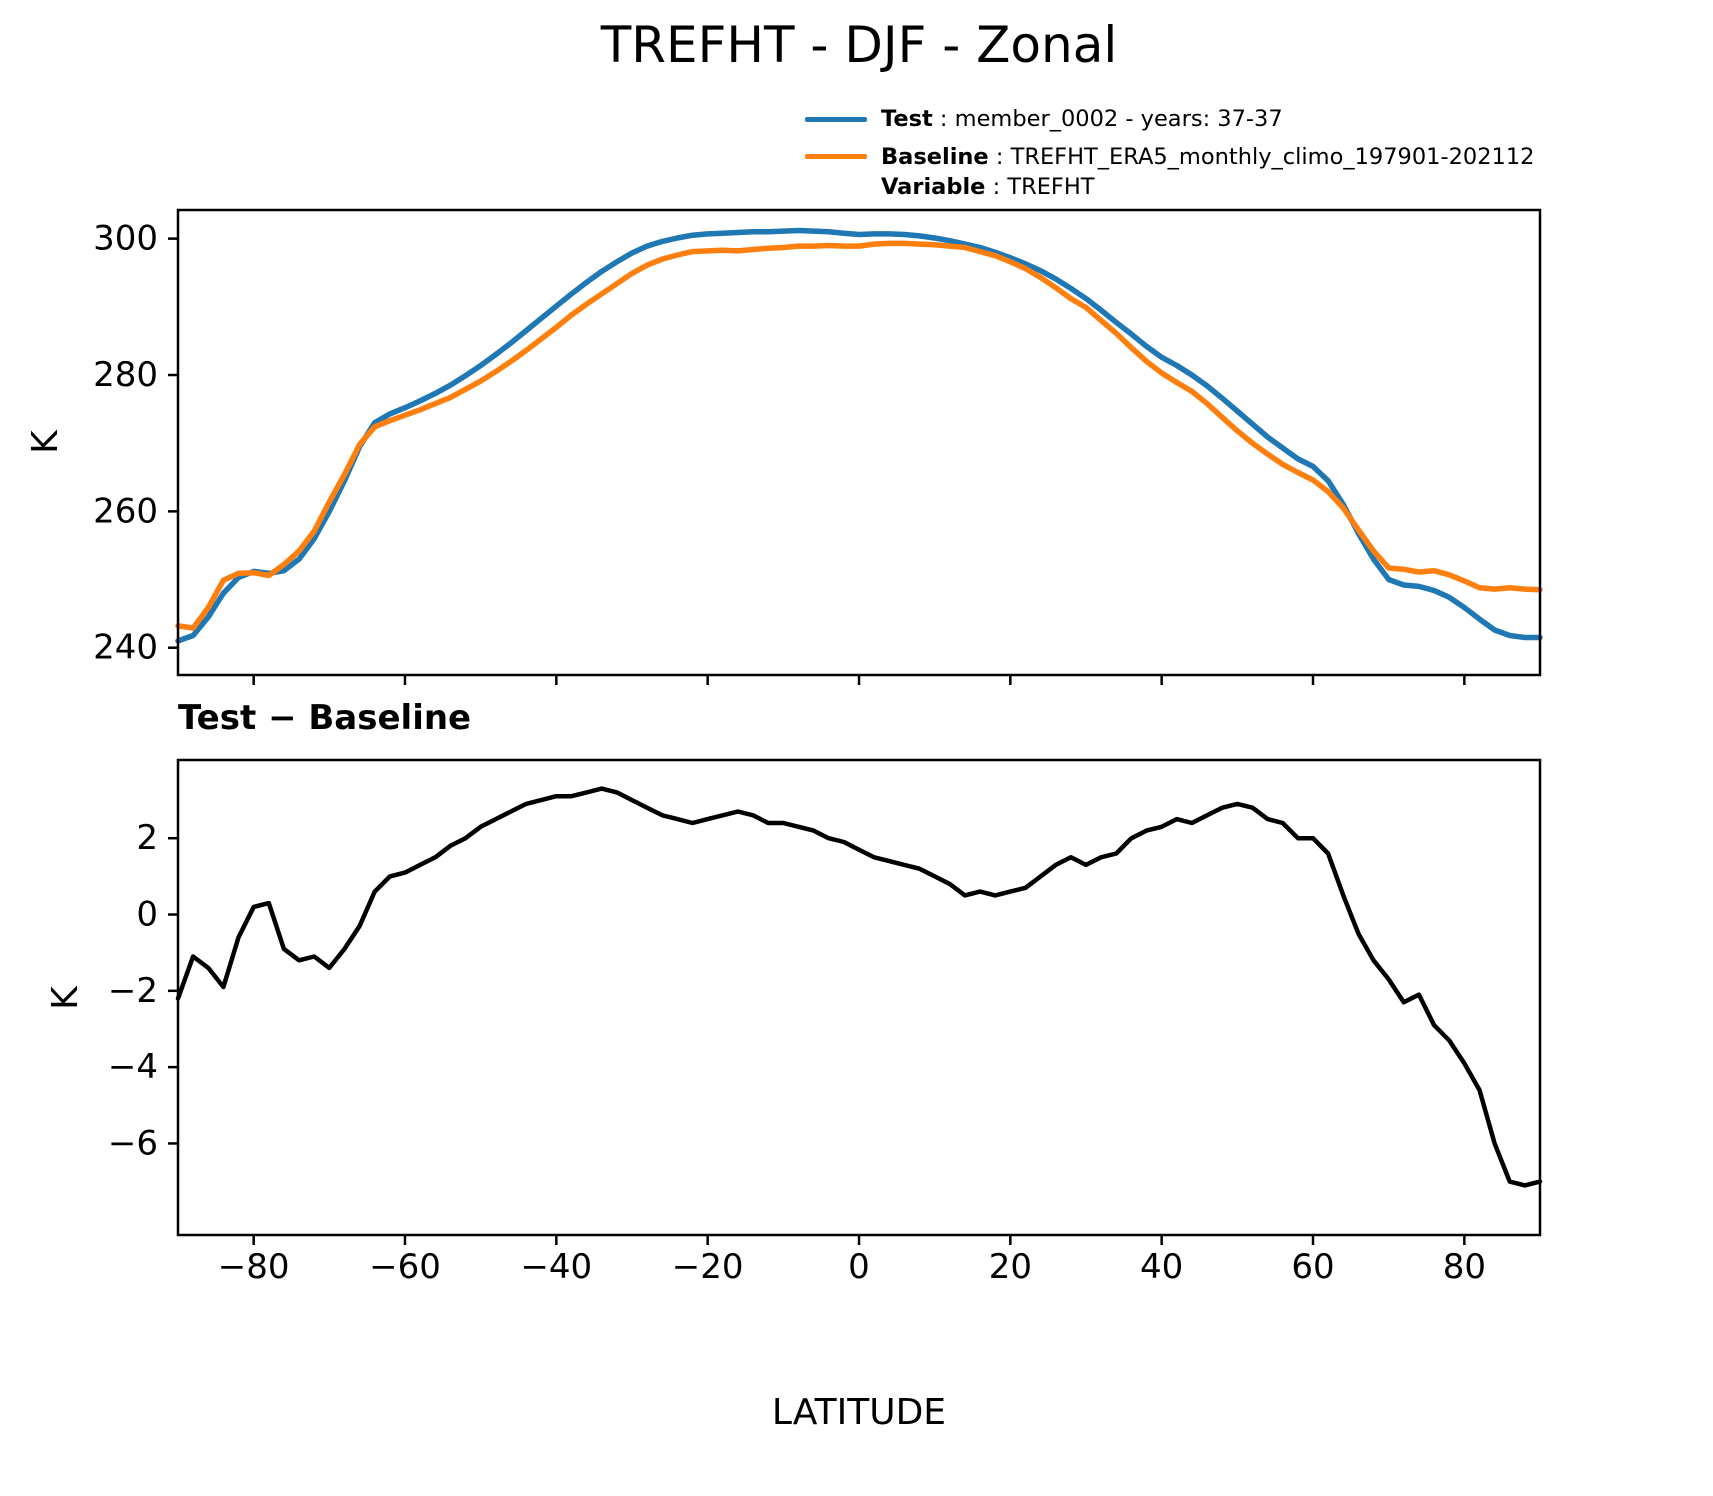 Image resolution: width=1713 pixels, height=1496 pixels. Describe the element at coordinates (708, 1267) in the screenshot. I see `x-tick-label: −20` at that location.